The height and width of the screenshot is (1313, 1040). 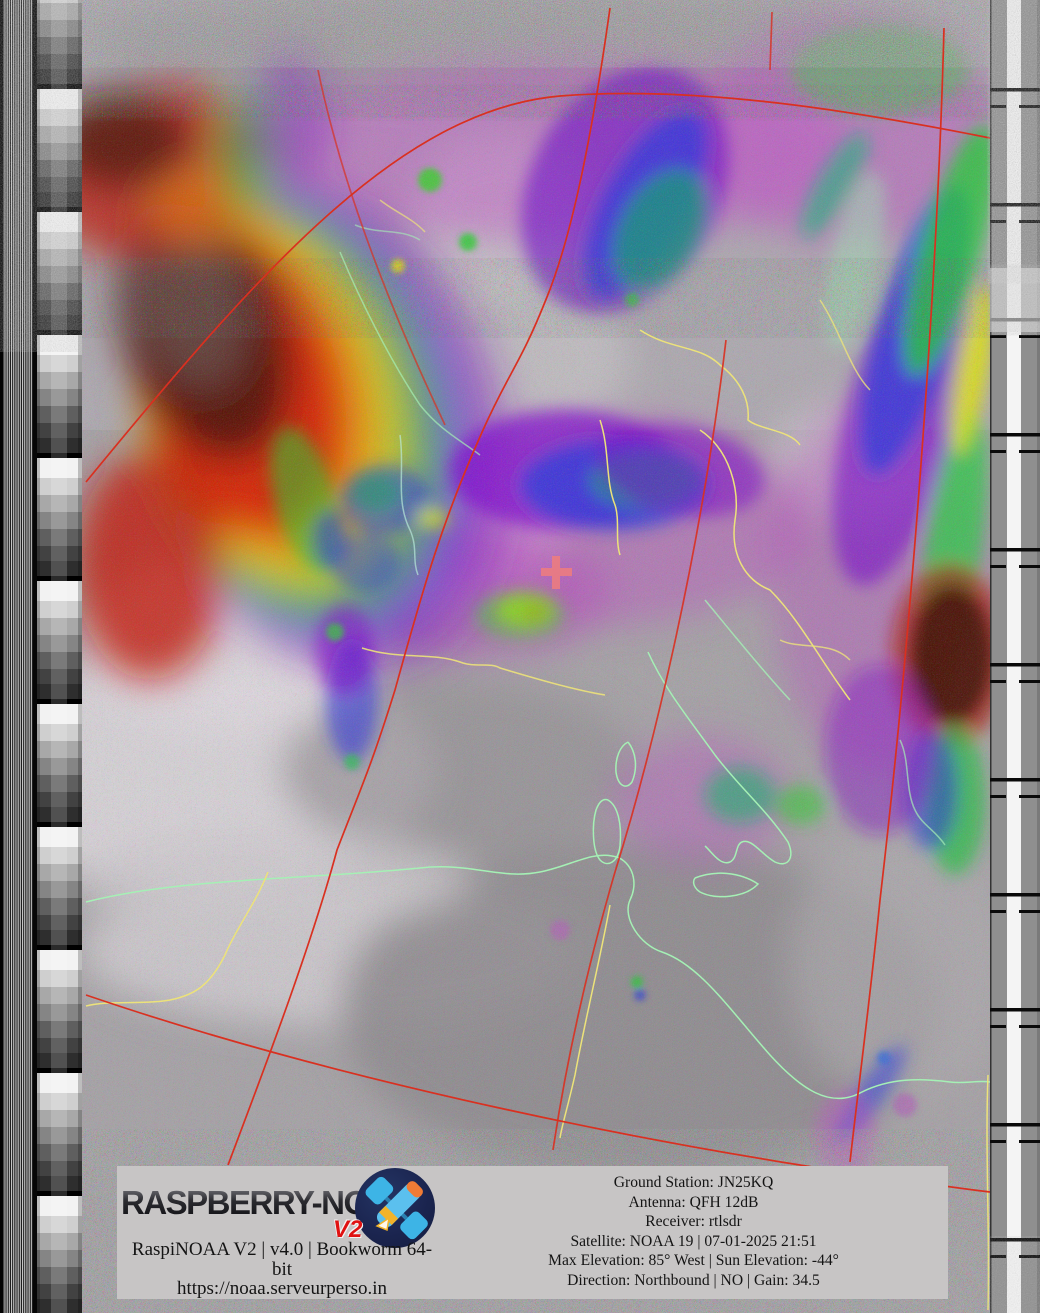 I want to click on branding-block: RASPBERRY-NOAA V2, so click(x=282, y=1232).